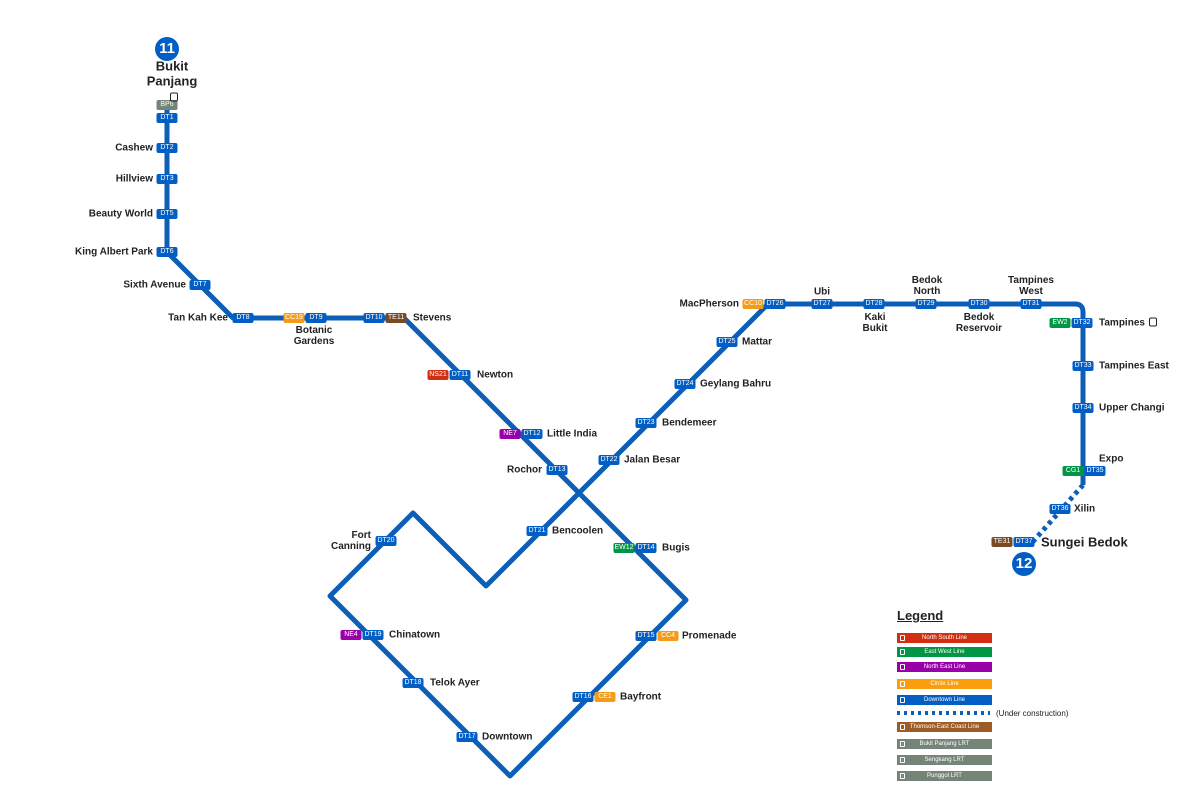 The image size is (1202, 810). I want to click on legend-item: North East Line, so click(944, 667).